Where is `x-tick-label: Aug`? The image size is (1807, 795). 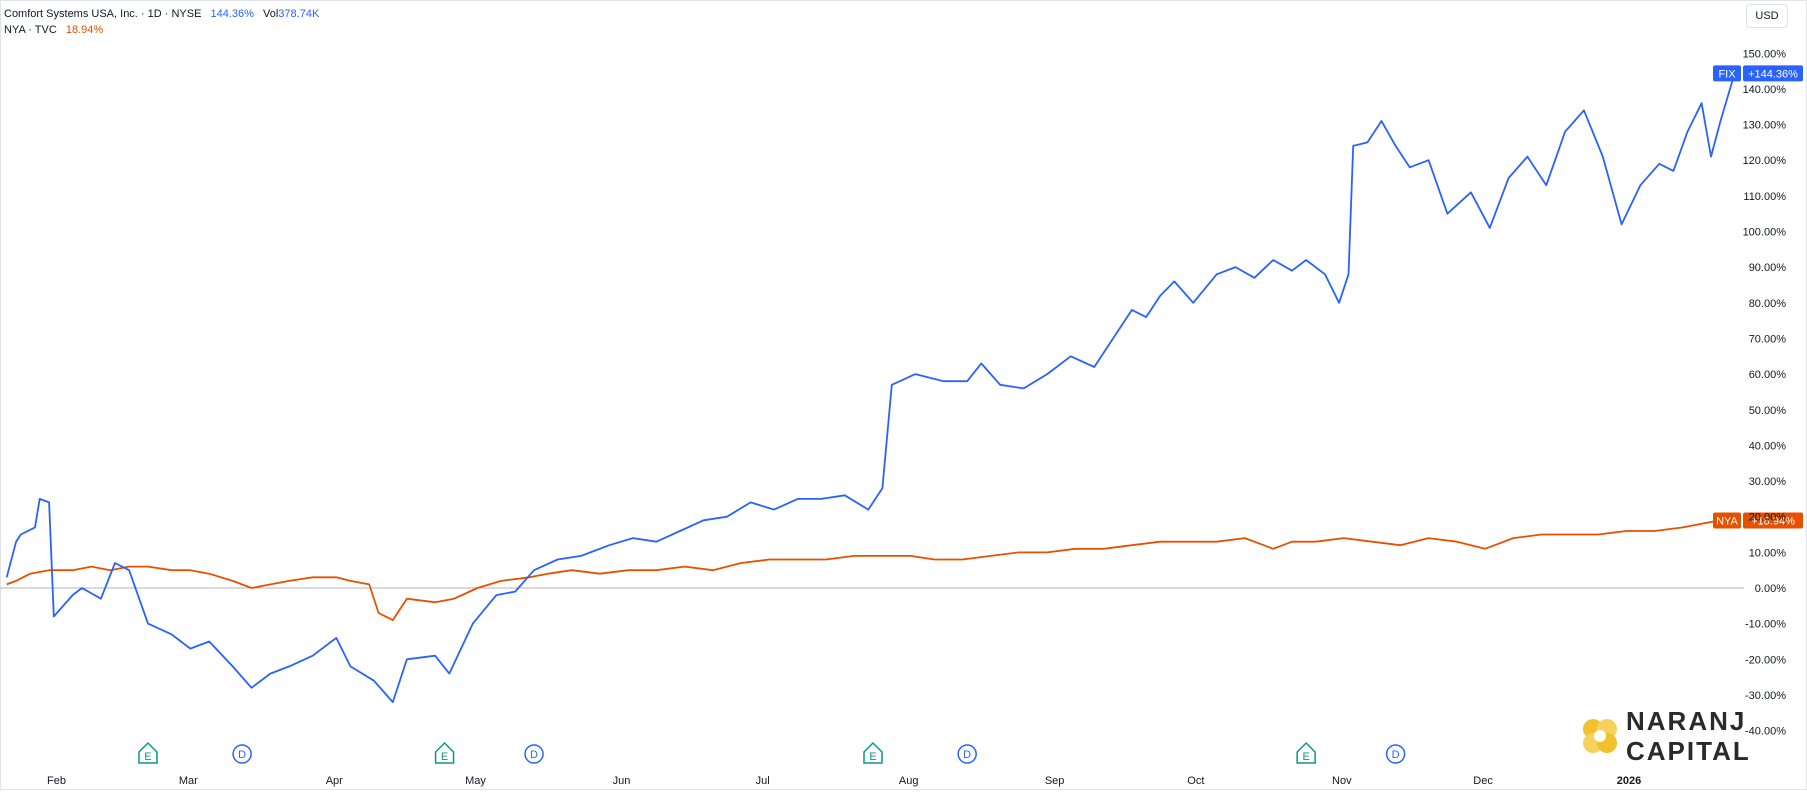
x-tick-label: Aug is located at coordinates (909, 781).